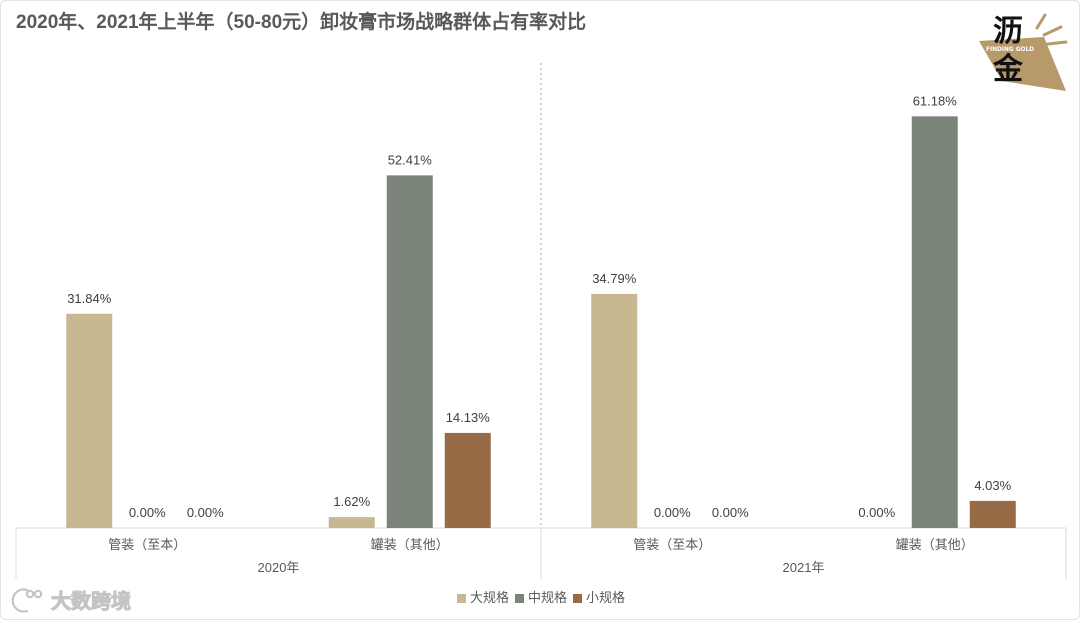 This screenshot has height=620, width=1080. Describe the element at coordinates (934, 322) in the screenshot. I see `bar-s2-g2-c2` at that location.